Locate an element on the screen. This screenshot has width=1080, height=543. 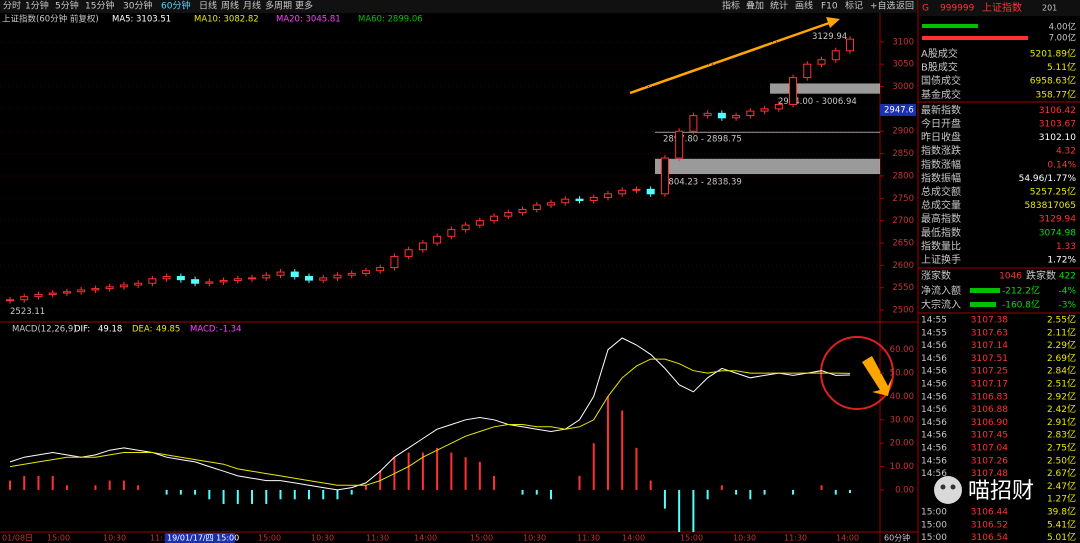
panel-label: 总成交额 is located at coordinates (941, 191).